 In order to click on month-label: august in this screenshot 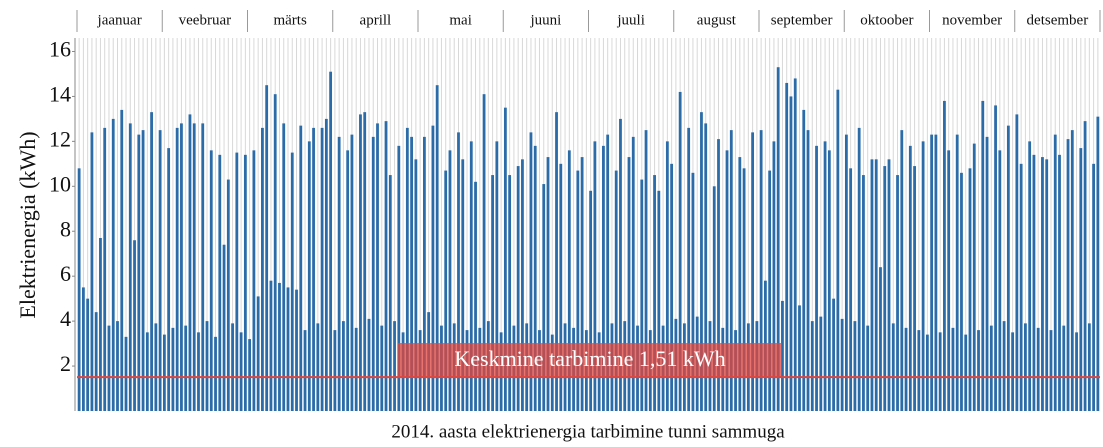, I will do `click(717, 20)`.